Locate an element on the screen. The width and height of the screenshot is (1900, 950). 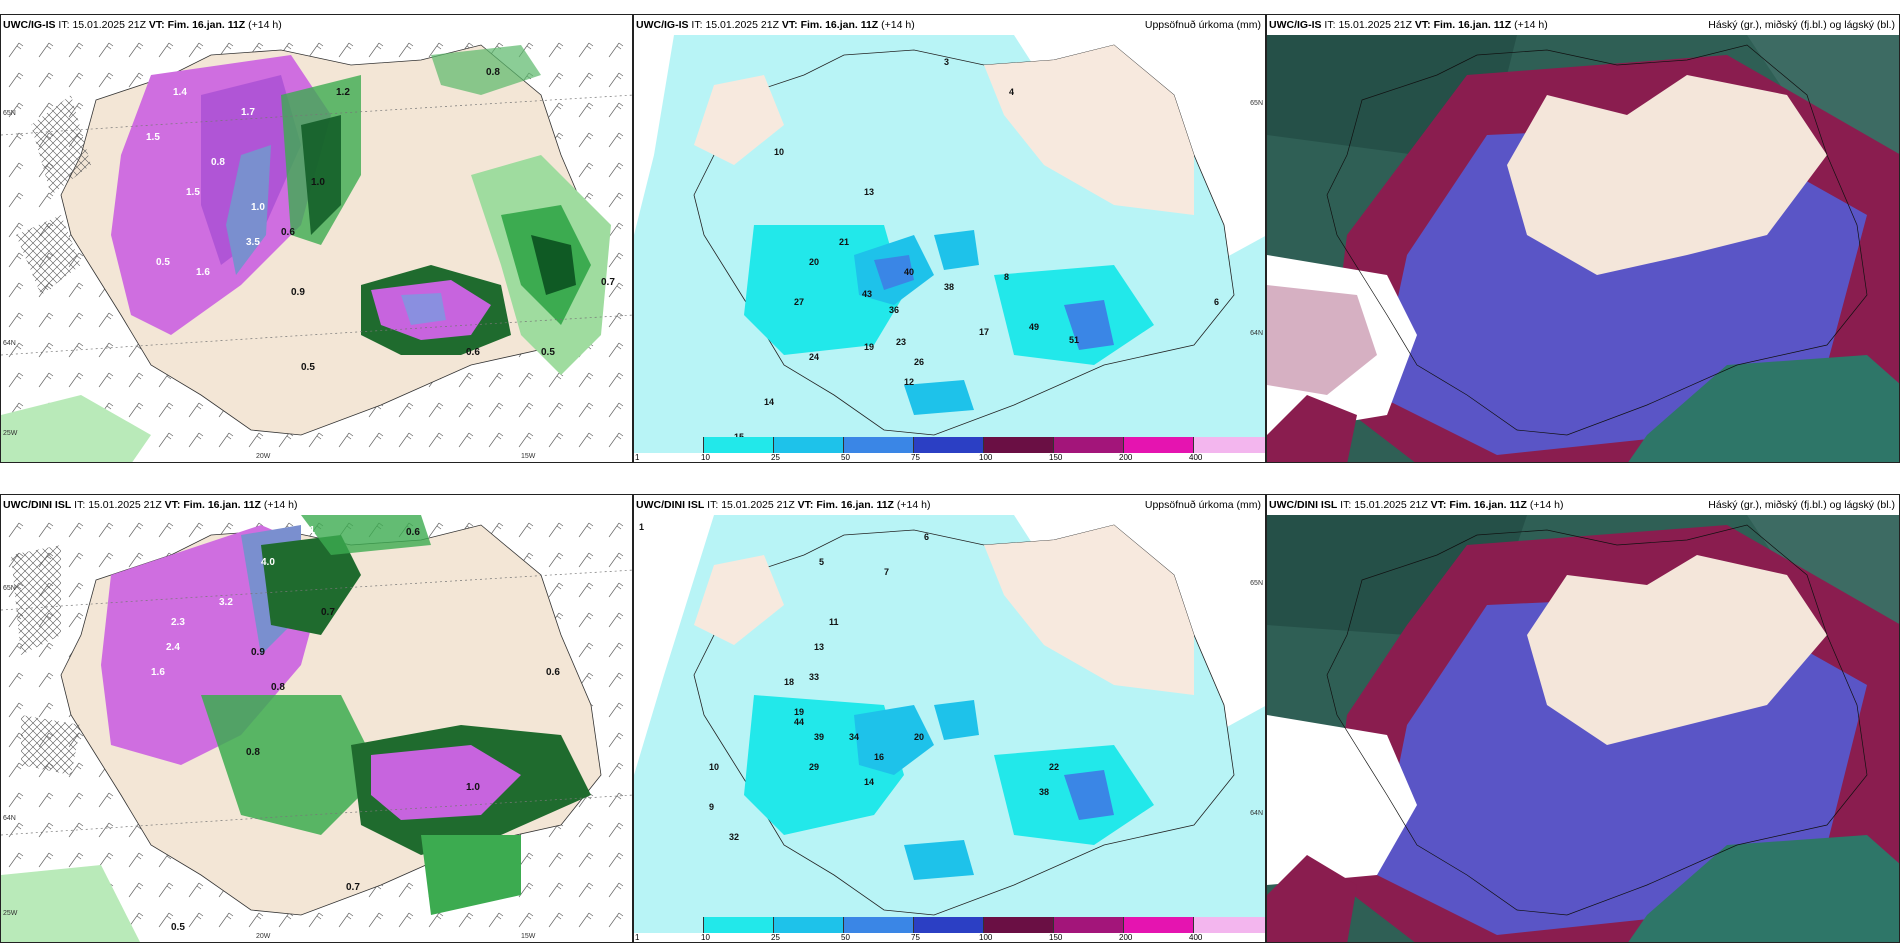
lat-label: 65N is located at coordinates (9, 113).